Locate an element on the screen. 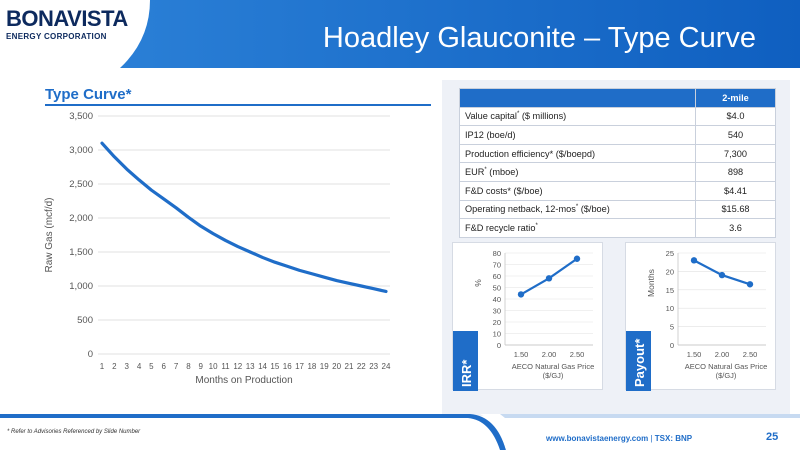 The image size is (800, 450). metric-value: $4.41 is located at coordinates (735, 190).